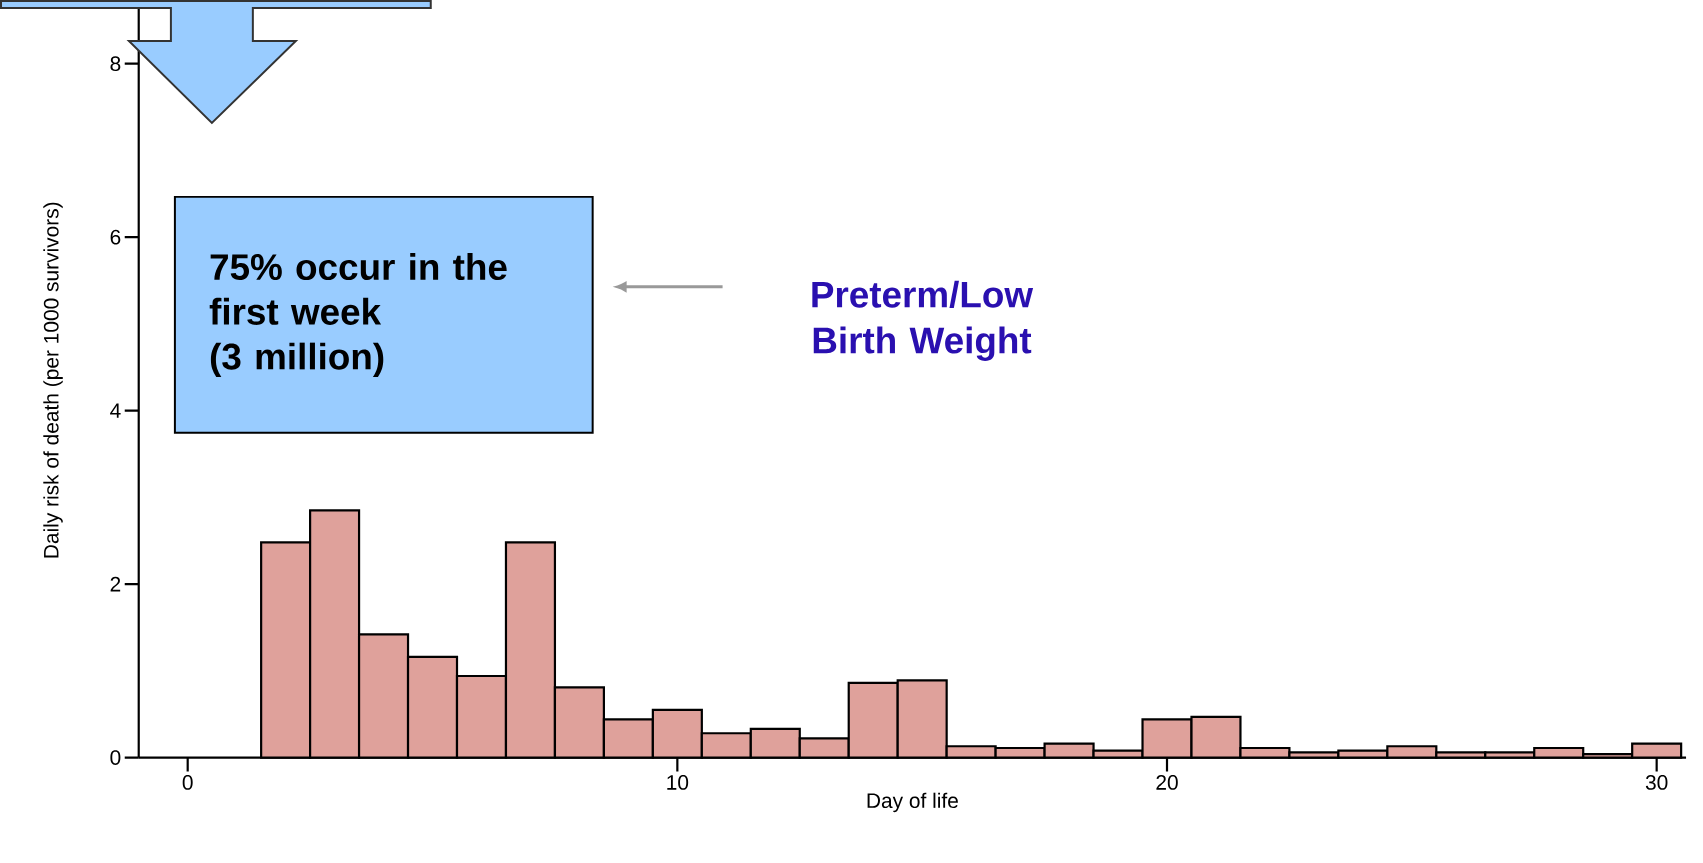  What do you see at coordinates (358, 288) in the screenshot?
I see `annotation: 75% occur in the first week` at bounding box center [358, 288].